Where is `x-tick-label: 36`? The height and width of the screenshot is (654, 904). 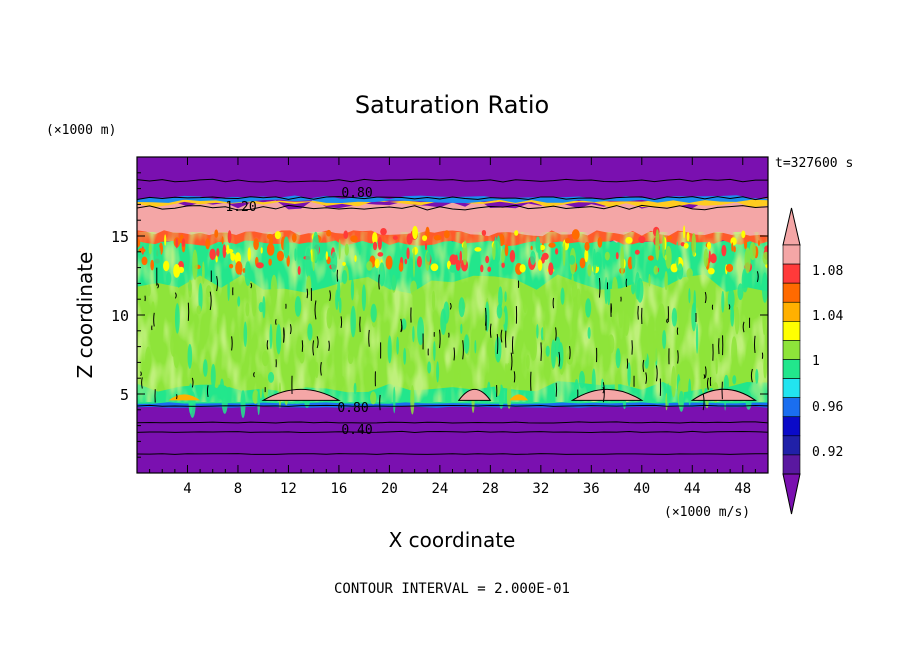 x-tick-label: 36 is located at coordinates (591, 489).